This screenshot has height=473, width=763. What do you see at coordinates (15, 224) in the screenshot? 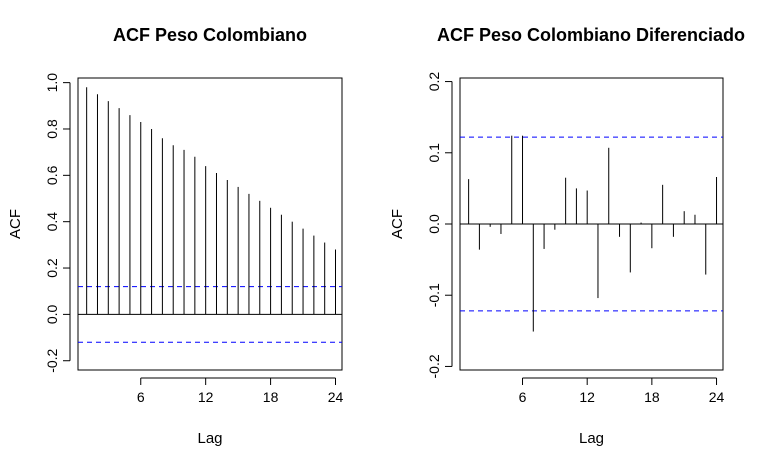
I see `panel1-y-axis-label: ACF` at bounding box center [15, 224].